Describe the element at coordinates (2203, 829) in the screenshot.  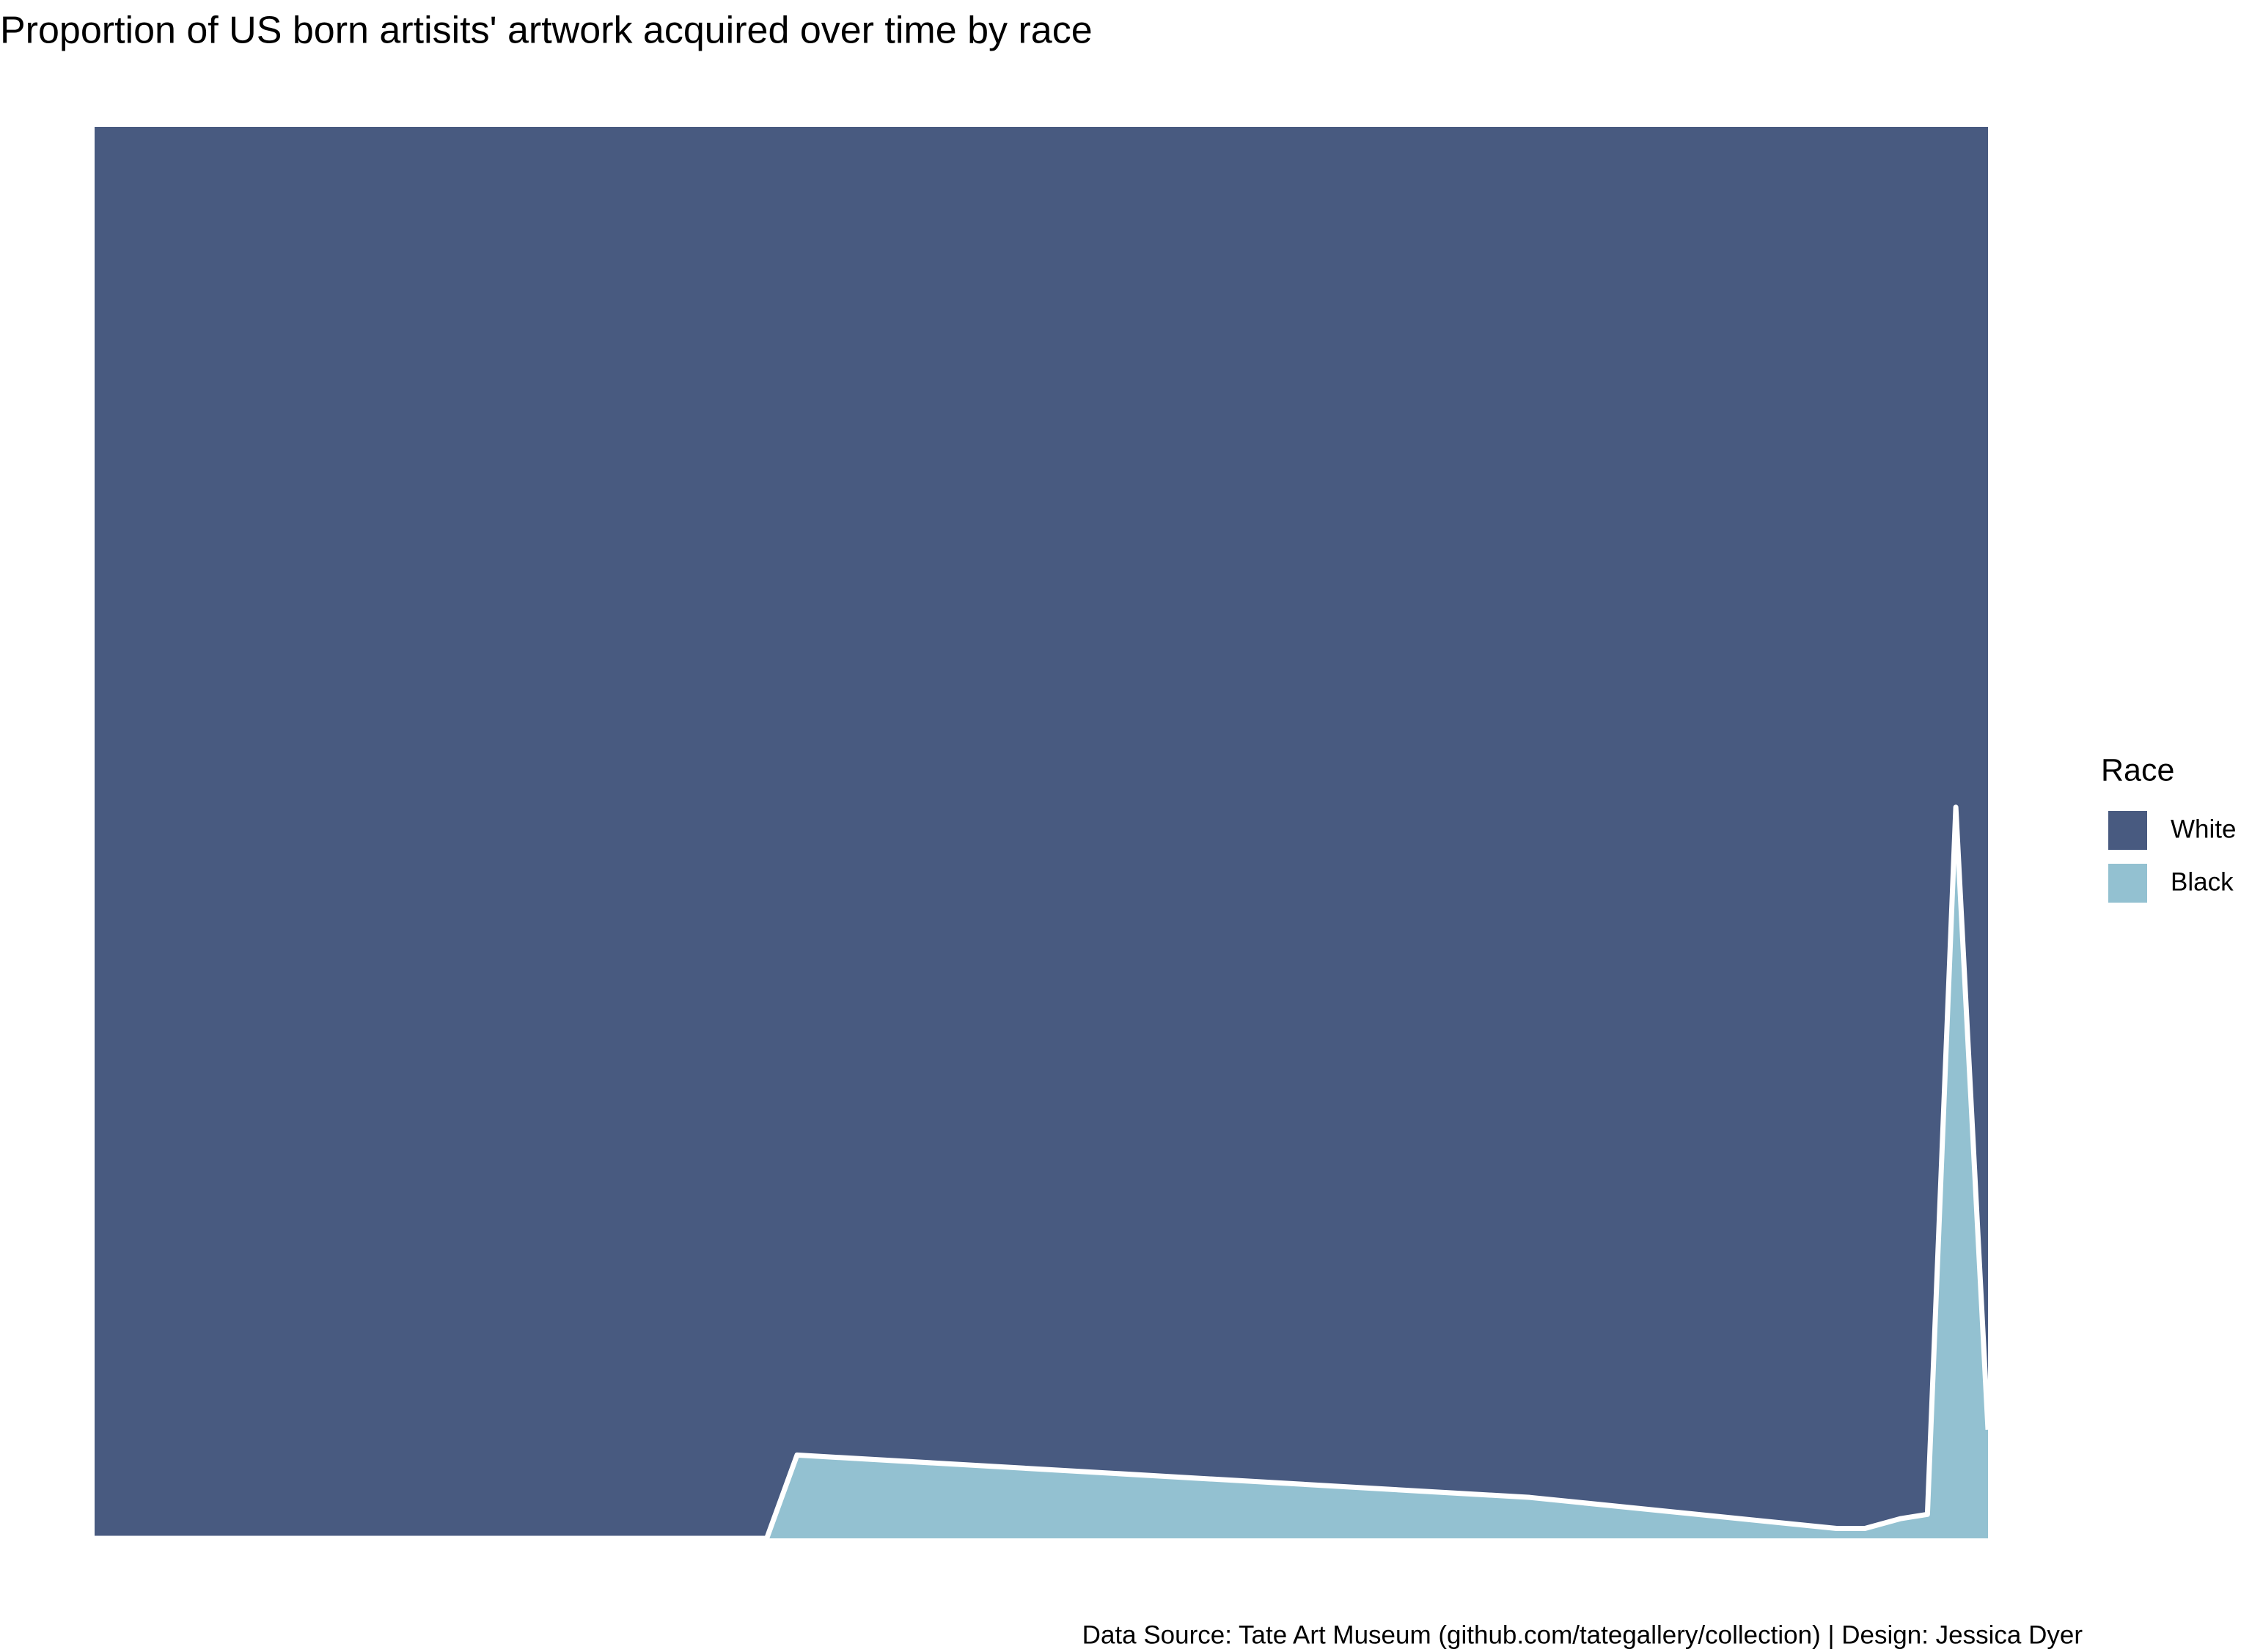
I see `legend-label: White` at that location.